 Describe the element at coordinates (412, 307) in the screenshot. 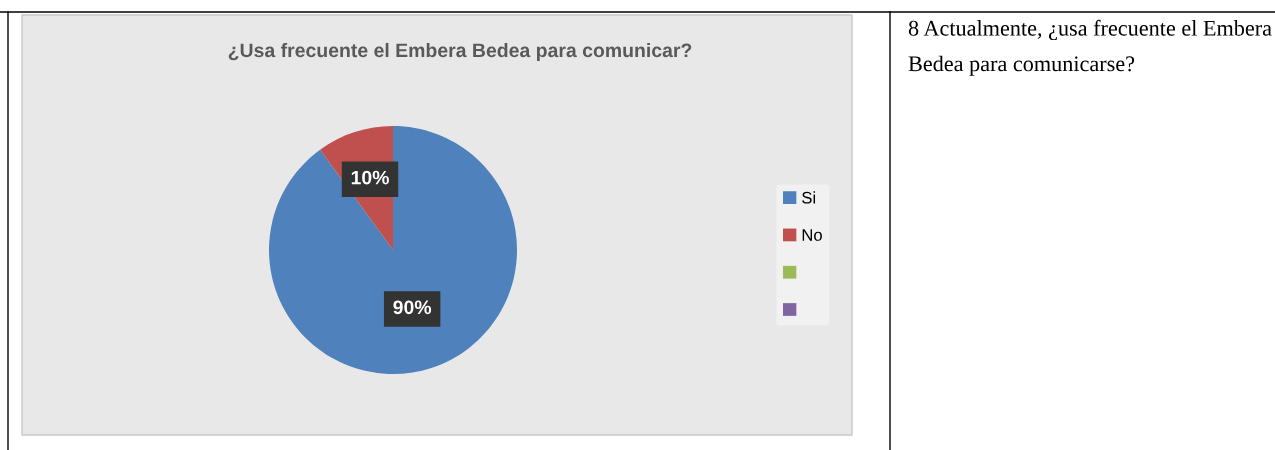

I see `data-label: 90%` at that location.